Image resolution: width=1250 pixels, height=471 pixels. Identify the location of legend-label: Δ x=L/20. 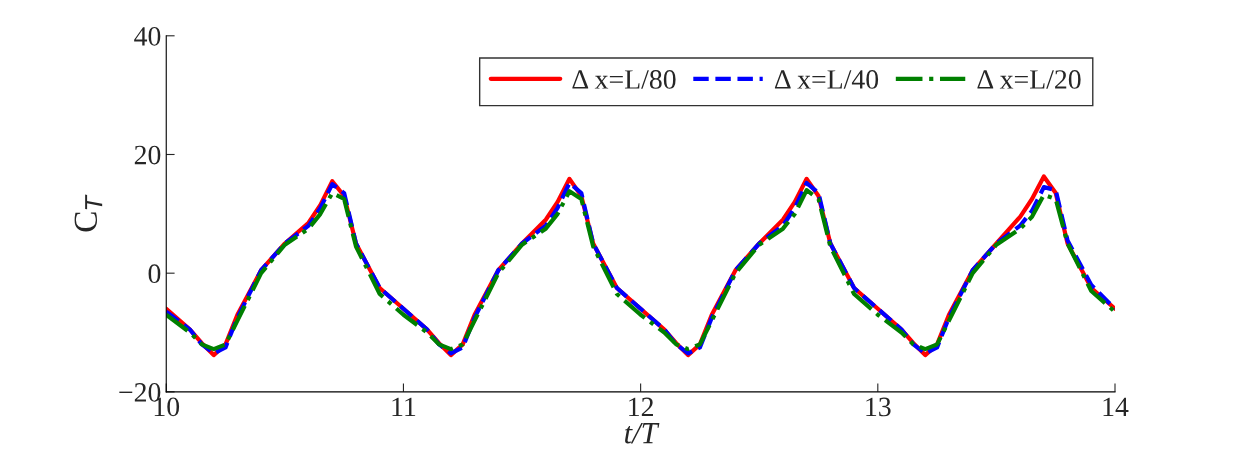
(1029, 79).